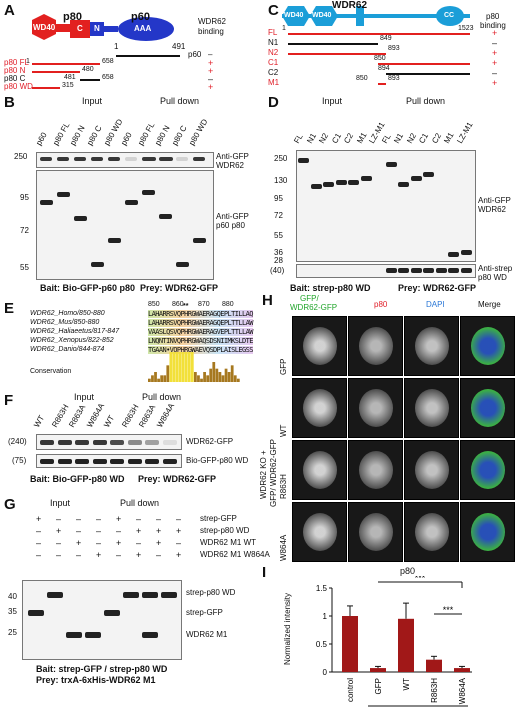 This screenshot has height=710, width=520. I want to click on c-domain-shape, so click(80, 29).